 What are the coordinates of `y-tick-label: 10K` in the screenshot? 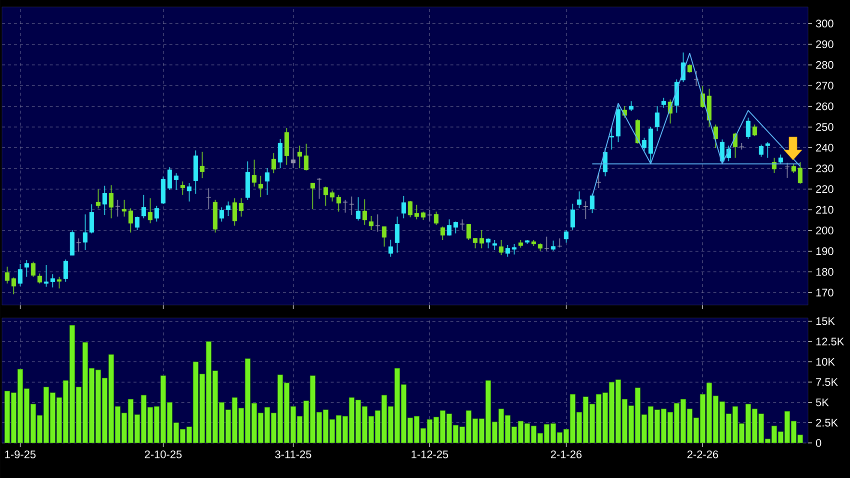 It's located at (825, 362).